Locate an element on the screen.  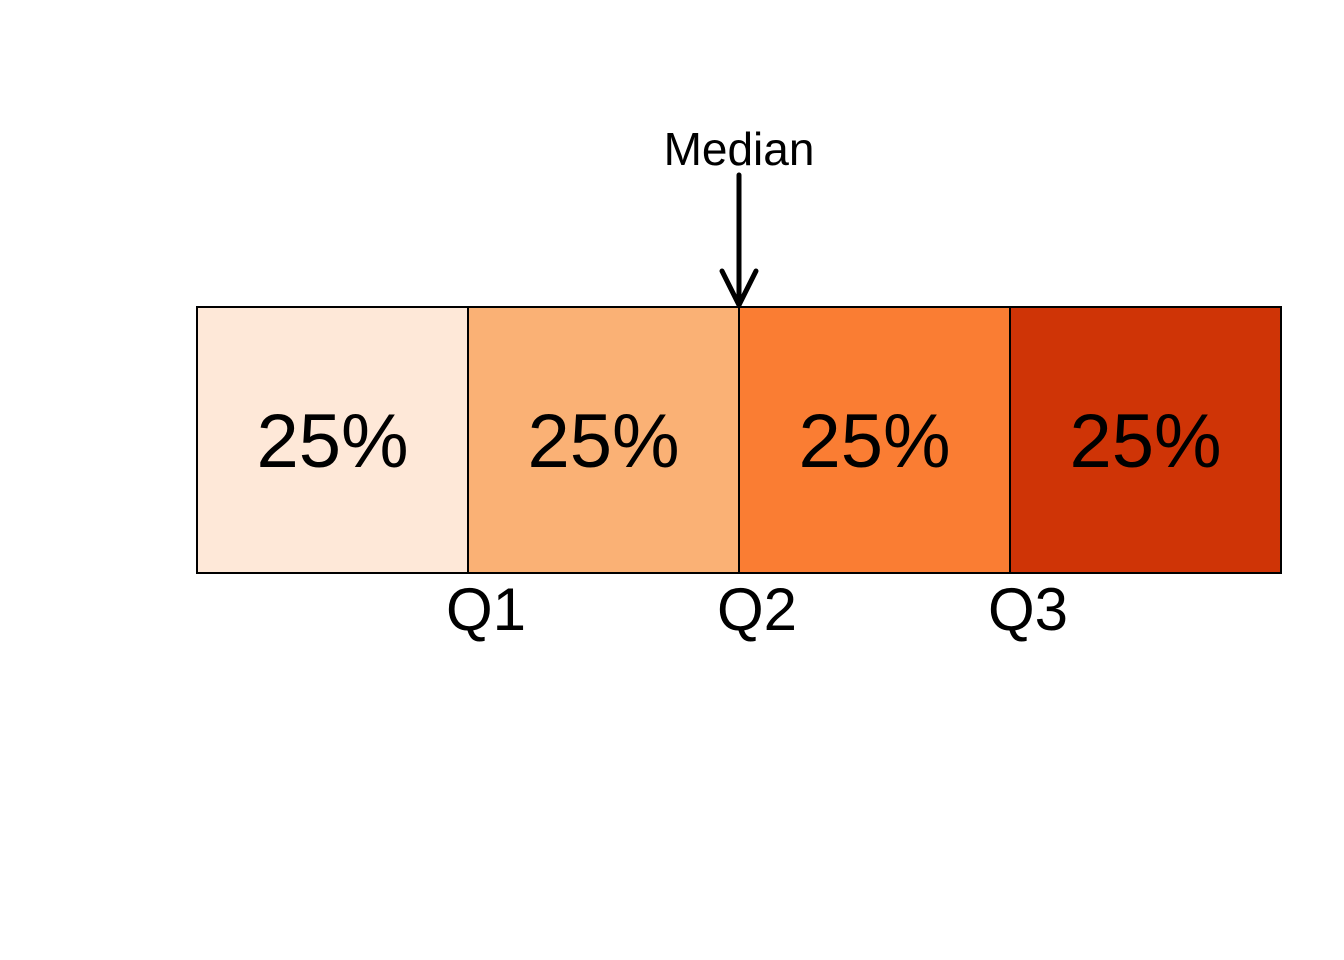
segment-3-box is located at coordinates (874, 440).